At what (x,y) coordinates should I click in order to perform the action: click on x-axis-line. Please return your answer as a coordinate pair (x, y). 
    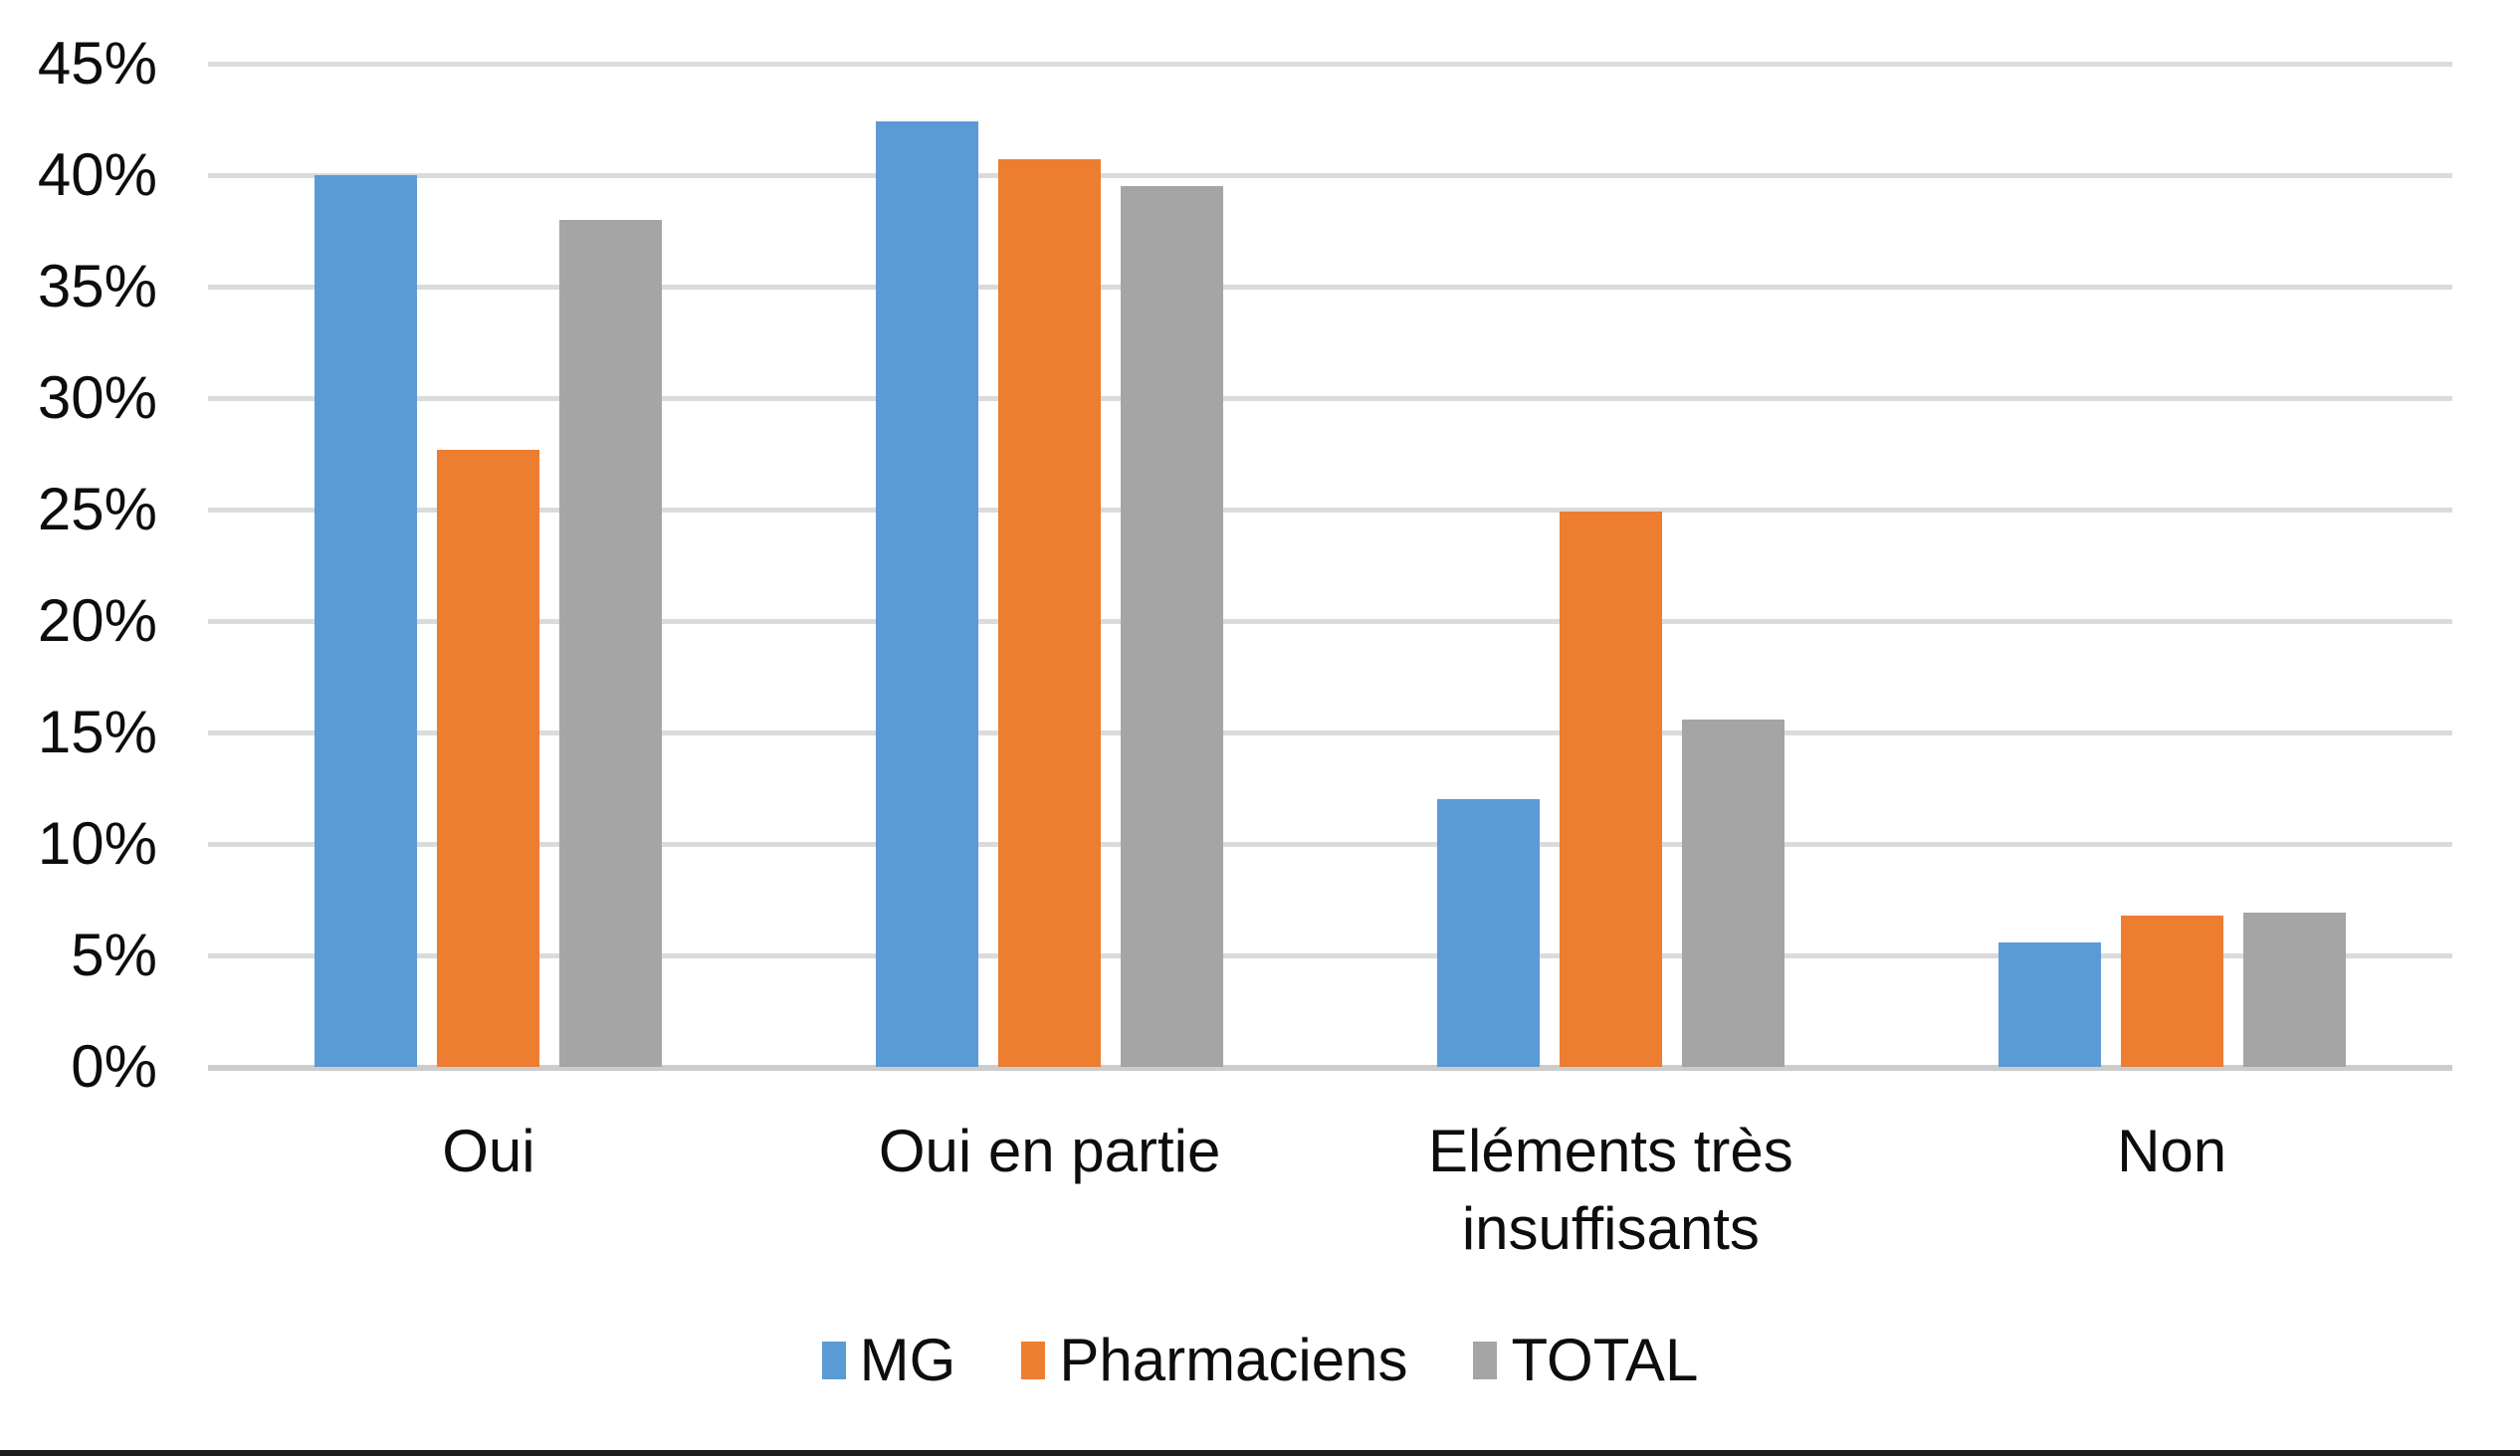
    Looking at the image, I should click on (1330, 1068).